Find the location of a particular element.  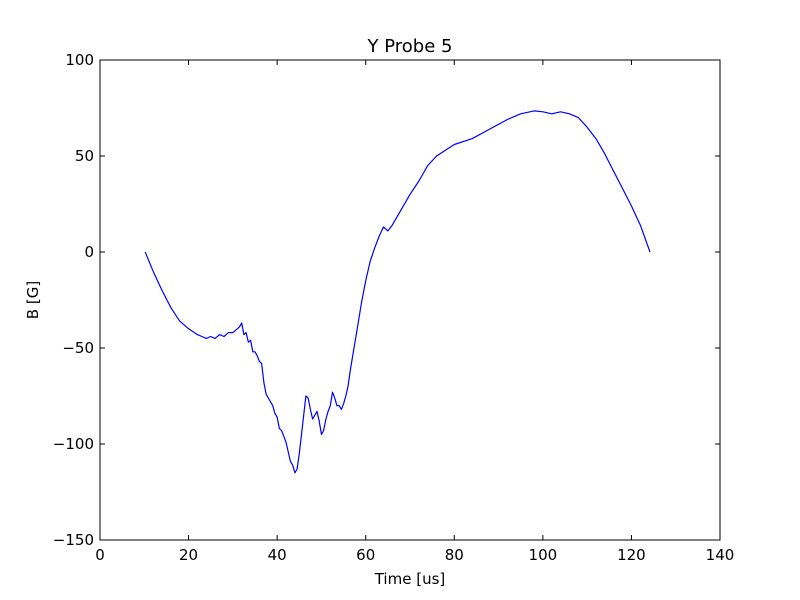

x-tick-label: 60 is located at coordinates (365, 555).